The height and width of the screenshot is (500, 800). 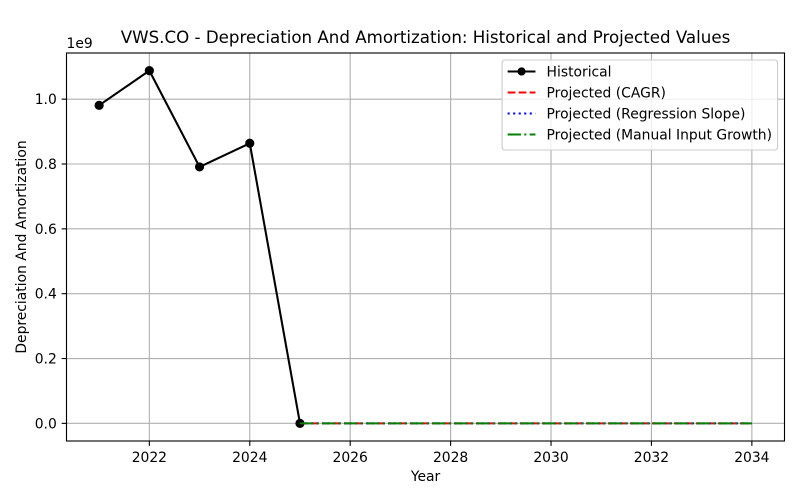 I want to click on x-tick-label: 2030, so click(x=550, y=458).